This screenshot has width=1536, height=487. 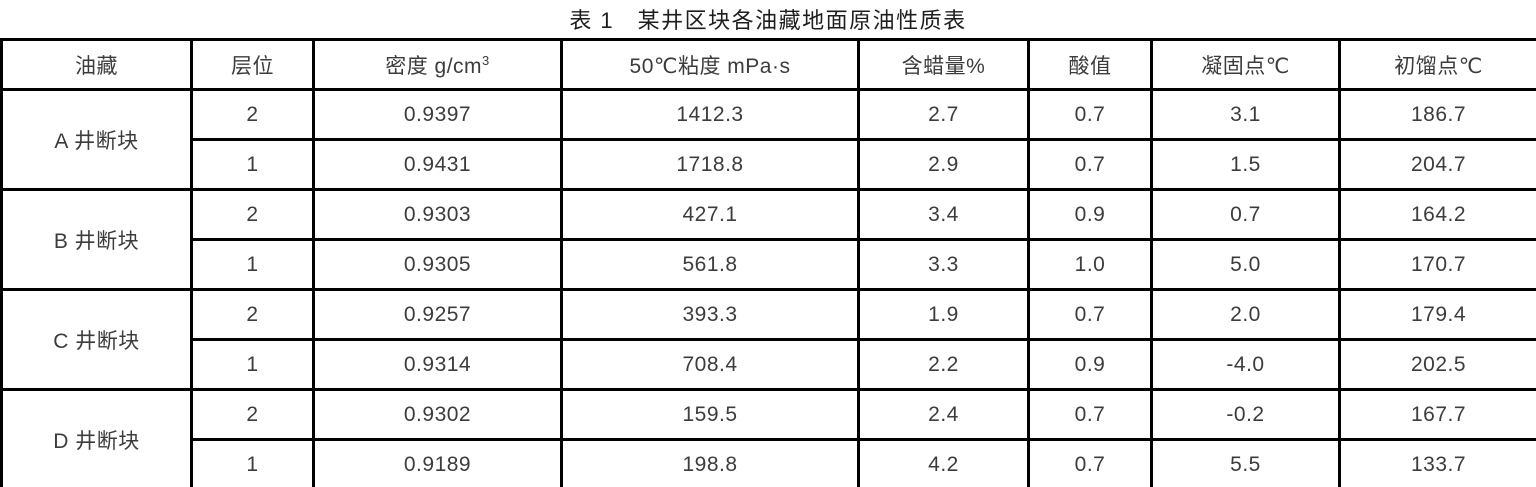 I want to click on wax-cell: 2.4, so click(x=943, y=414).